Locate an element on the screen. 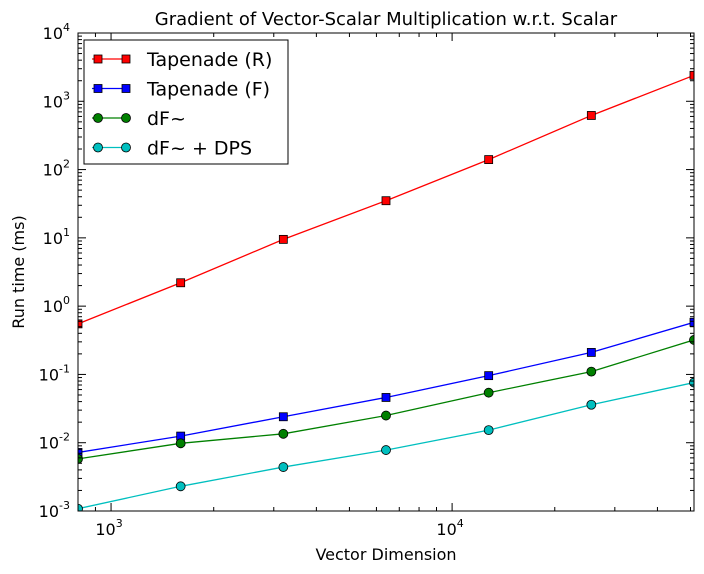  y-tick-label: 10² is located at coordinates (56, 169).